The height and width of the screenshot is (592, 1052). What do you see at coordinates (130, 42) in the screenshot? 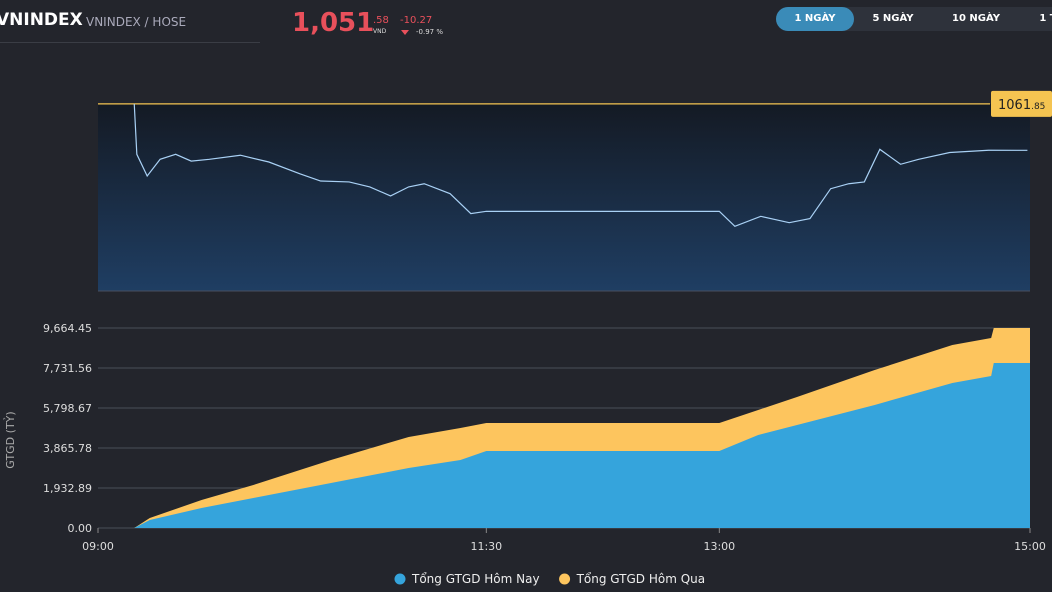
I see `divider` at bounding box center [130, 42].